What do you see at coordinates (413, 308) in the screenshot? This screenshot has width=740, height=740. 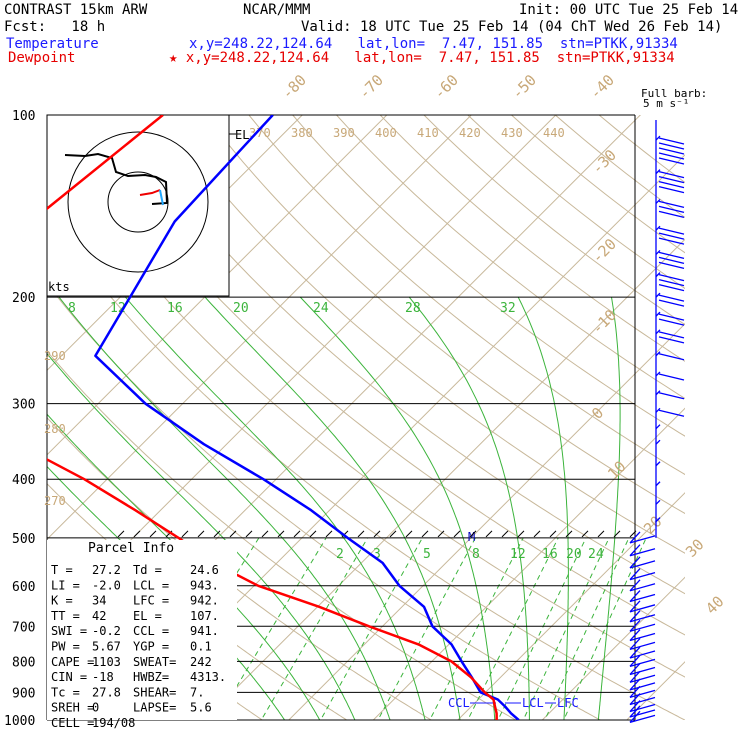 I see `mixing-ratio-label: 28` at bounding box center [413, 308].